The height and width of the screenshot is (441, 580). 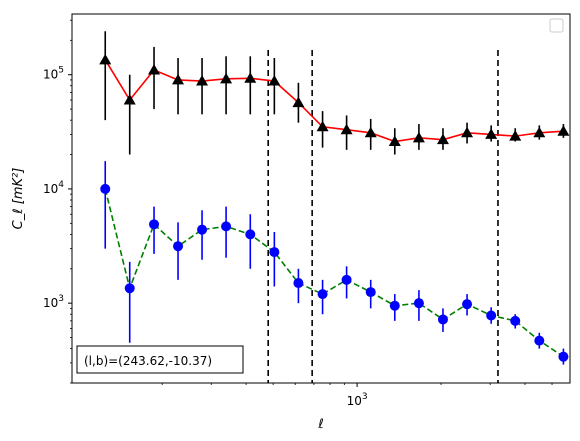 What do you see at coordinates (18, 199) in the screenshot?
I see `y-axis-label: C_ℓ [mK²]` at bounding box center [18, 199].